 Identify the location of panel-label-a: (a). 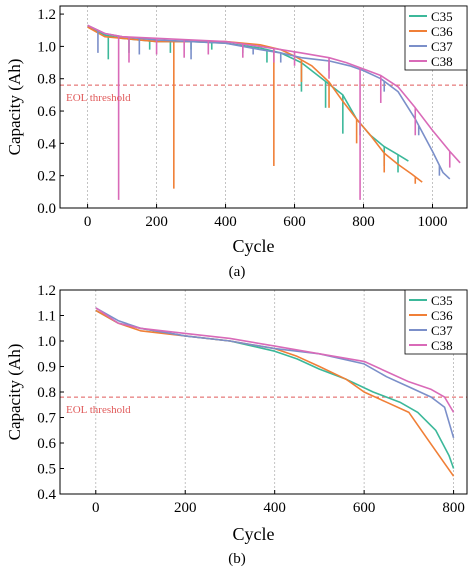
(237, 272).